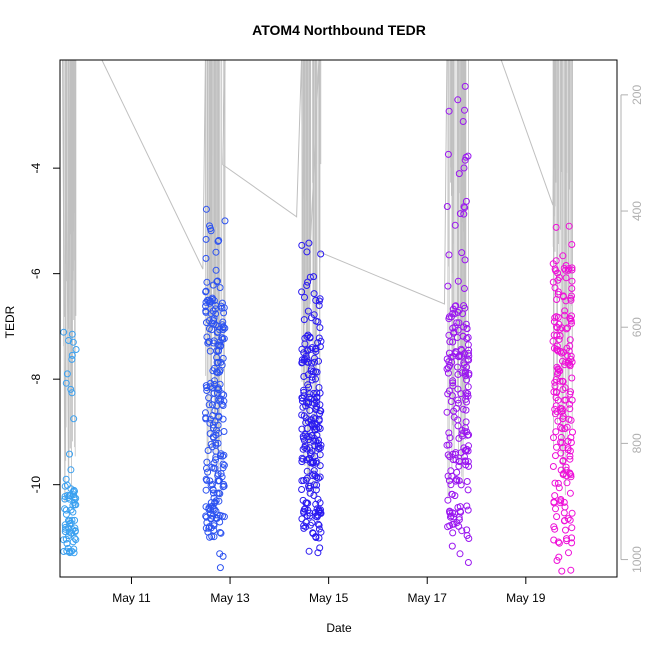 This screenshot has height=650, width=650. I want to click on scatter-cluster, so click(458, 324).